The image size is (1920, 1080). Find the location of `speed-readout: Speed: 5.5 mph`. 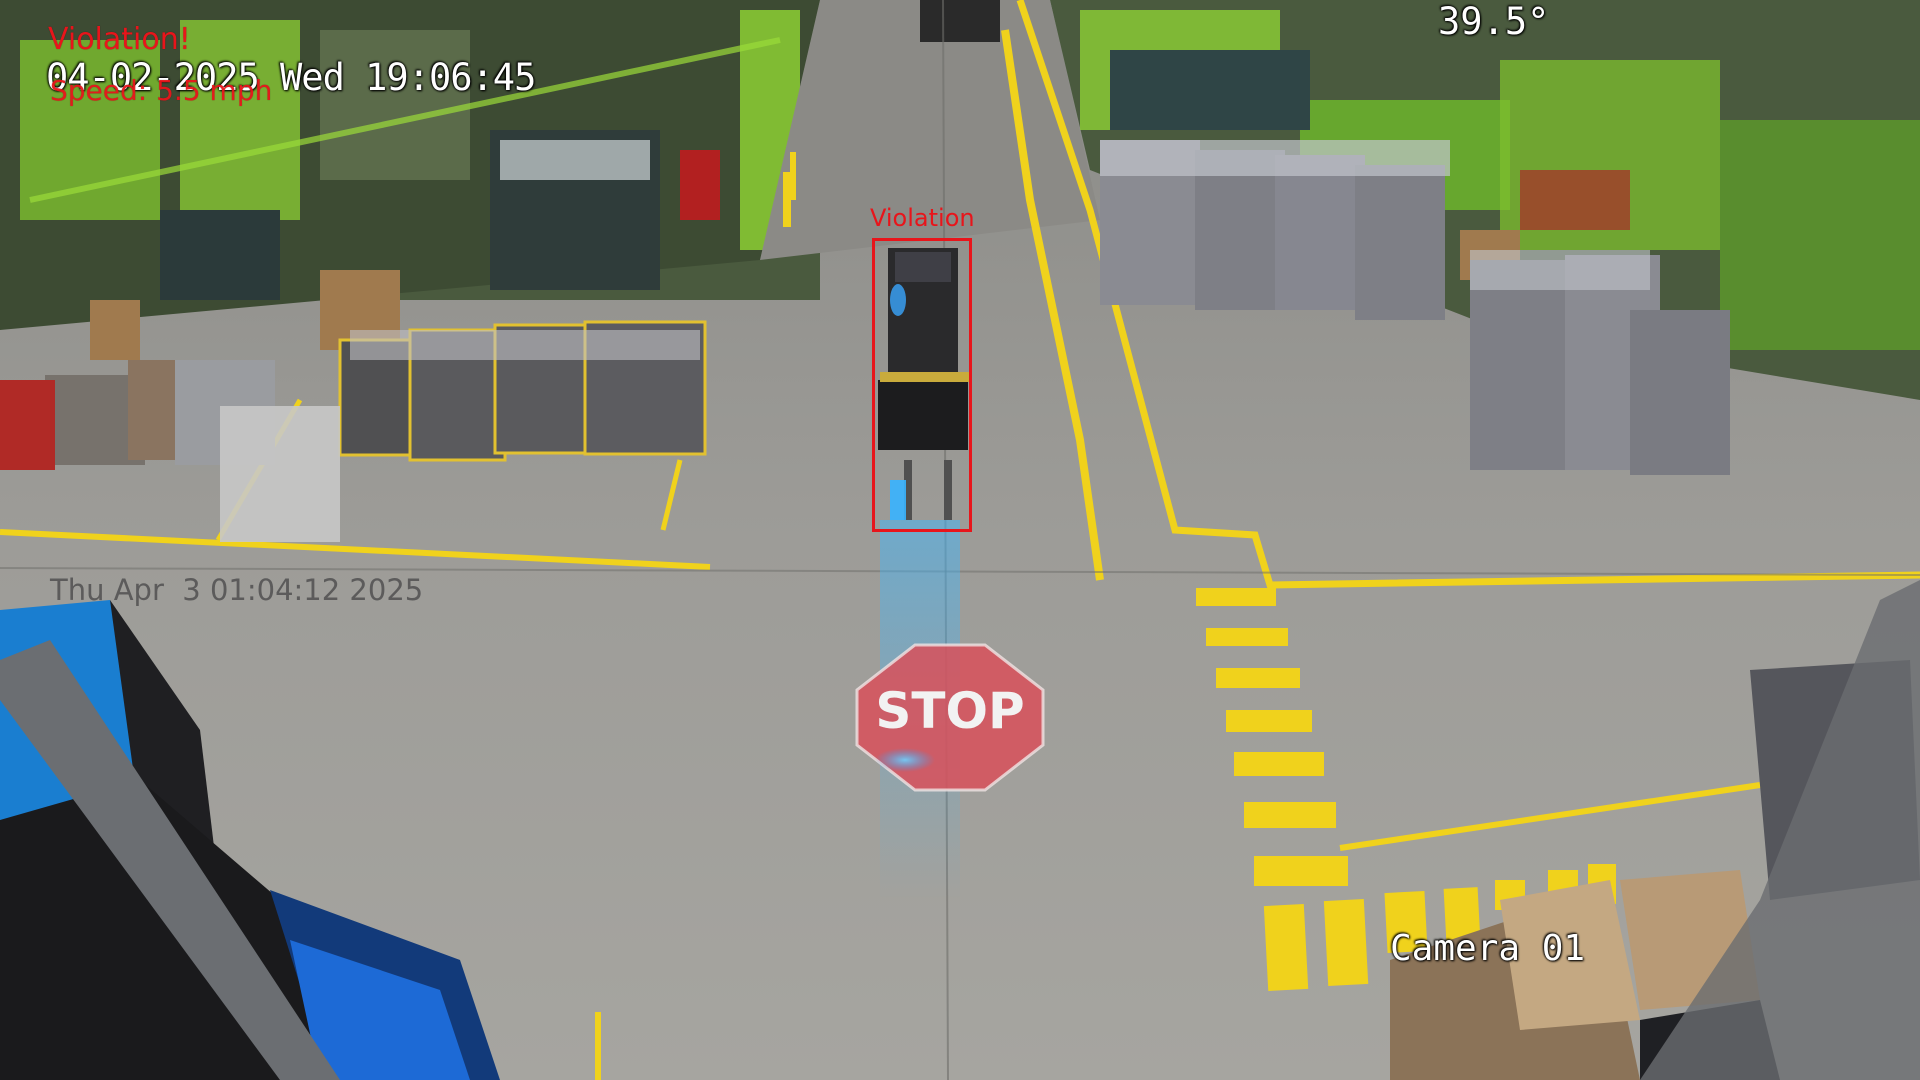

speed-readout: Speed: 5.5 mph is located at coordinates (161, 90).